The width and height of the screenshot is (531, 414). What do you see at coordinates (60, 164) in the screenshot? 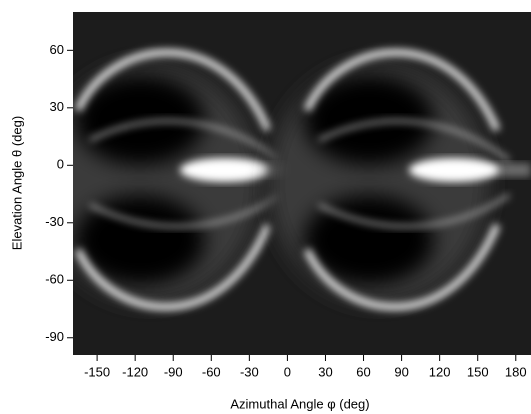
I see `y-tick-label: 0` at bounding box center [60, 164].